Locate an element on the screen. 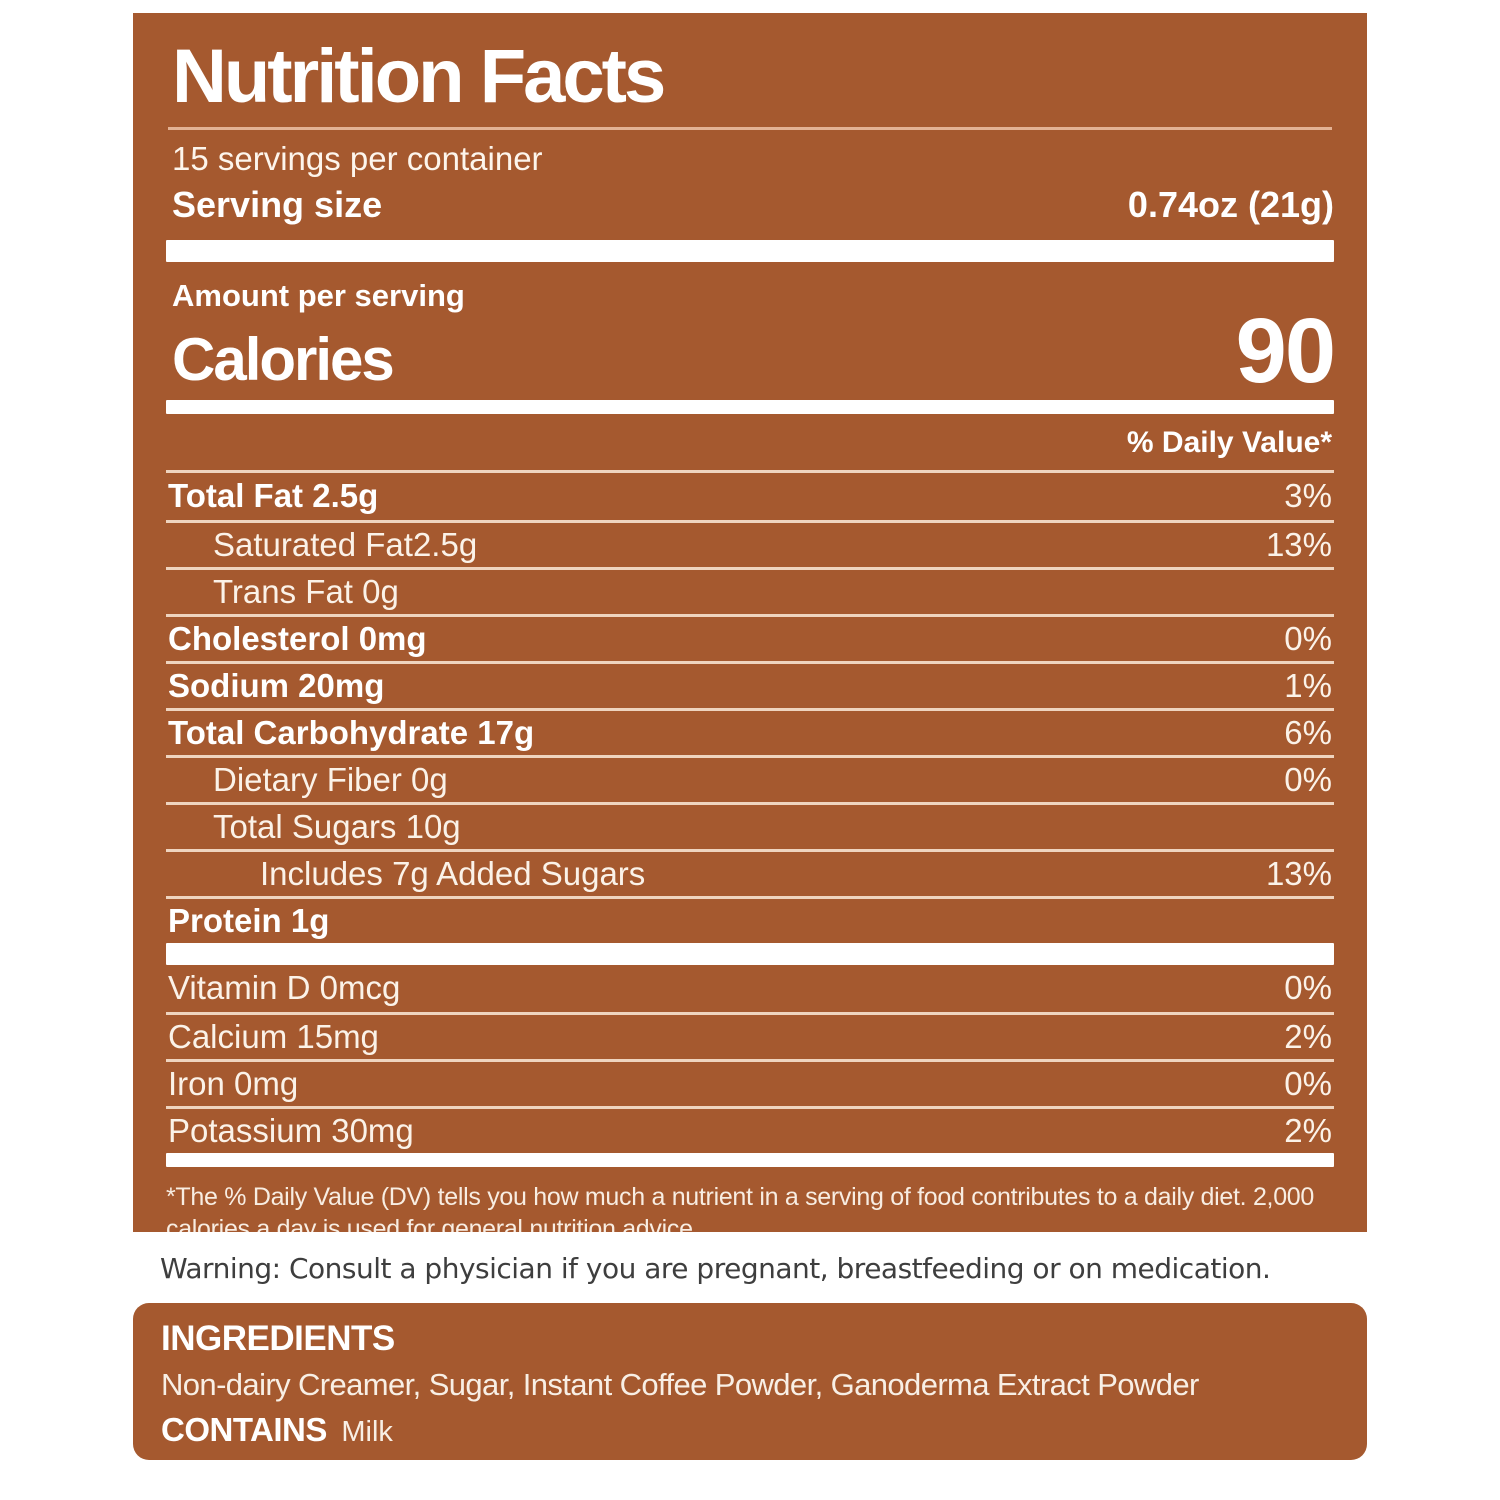 The image size is (1500, 1500). nutrient-row-total-fat: Total Fat 2.5g 3% is located at coordinates (750, 496).